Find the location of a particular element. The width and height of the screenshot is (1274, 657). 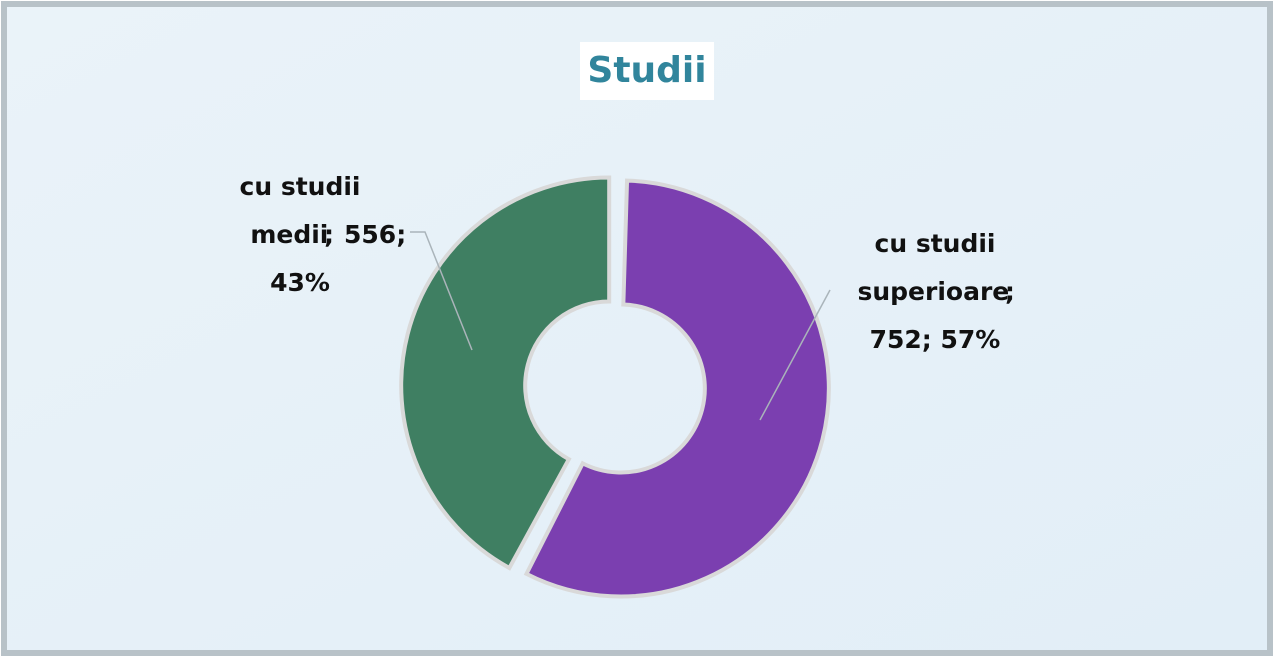

title-box is located at coordinates (647, 71).